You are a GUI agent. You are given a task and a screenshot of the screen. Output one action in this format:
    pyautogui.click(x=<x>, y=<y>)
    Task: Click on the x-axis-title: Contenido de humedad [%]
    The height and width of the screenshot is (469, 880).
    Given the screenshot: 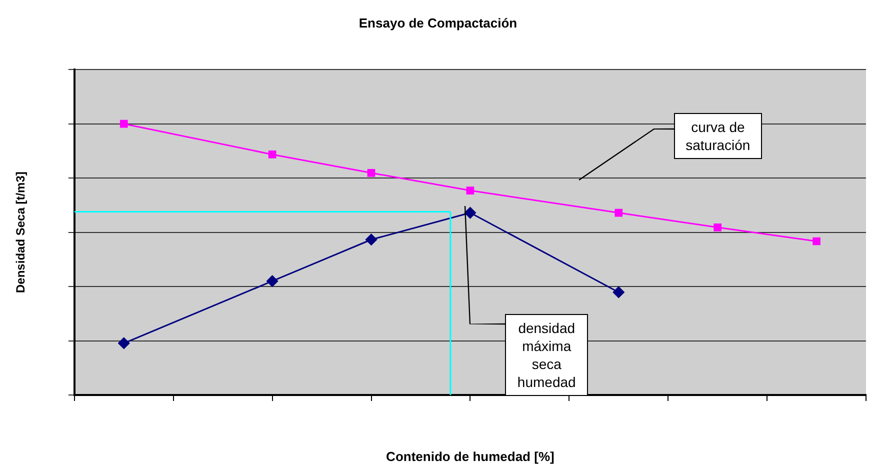 What is the action you would take?
    pyautogui.click(x=470, y=456)
    